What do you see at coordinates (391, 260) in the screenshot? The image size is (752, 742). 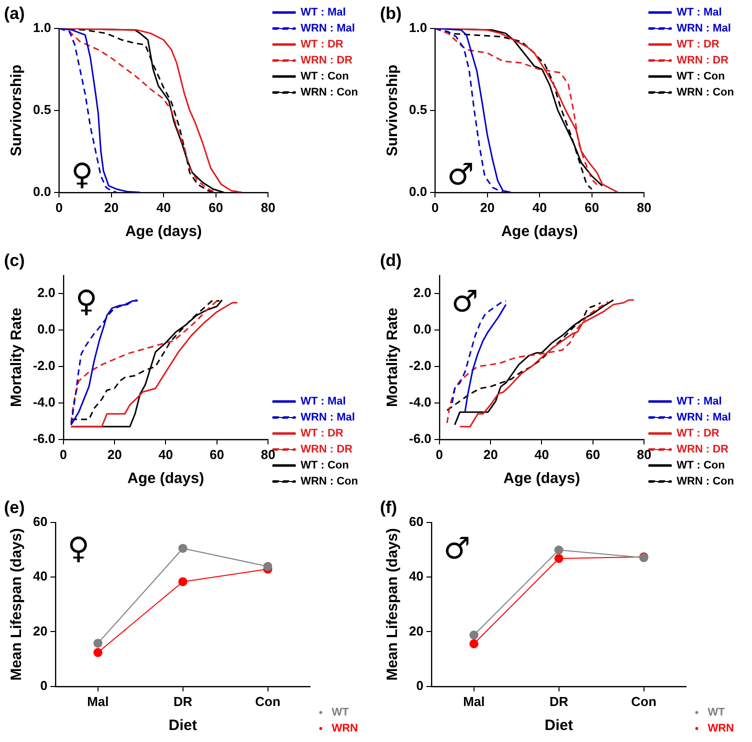 I see `chart-title: (d)` at bounding box center [391, 260].